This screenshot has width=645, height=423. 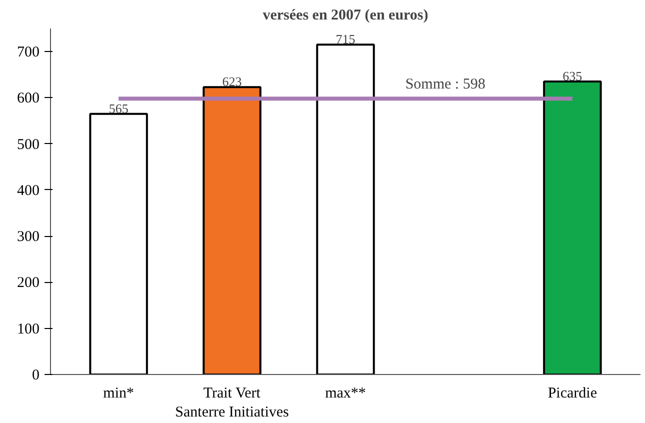 I want to click on data-label: 623, so click(x=232, y=82).